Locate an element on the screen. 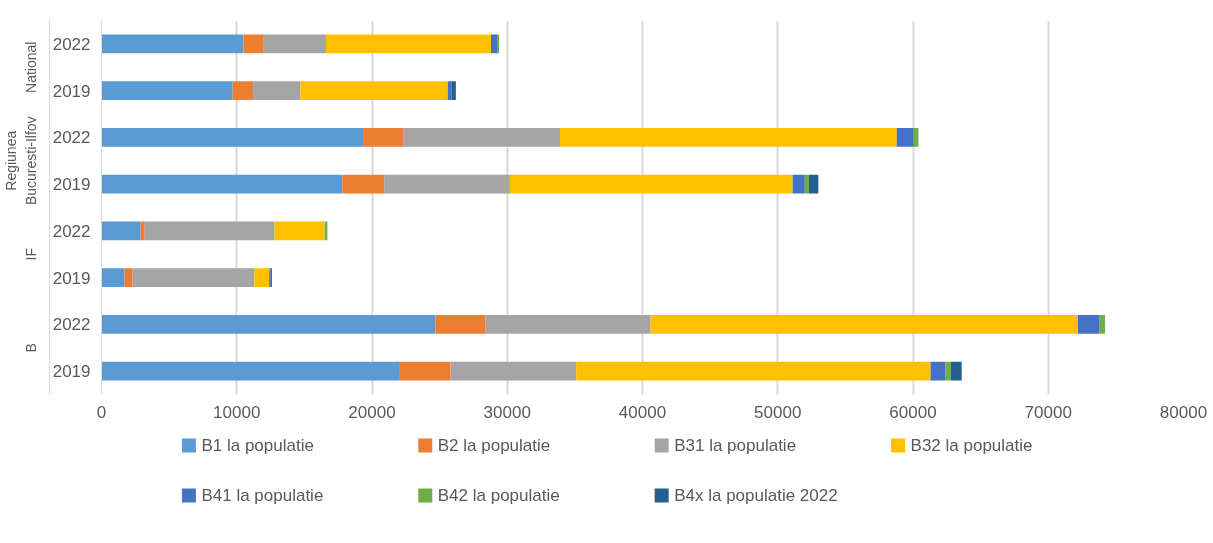  x-tick-label: 80000 is located at coordinates (1183, 412).